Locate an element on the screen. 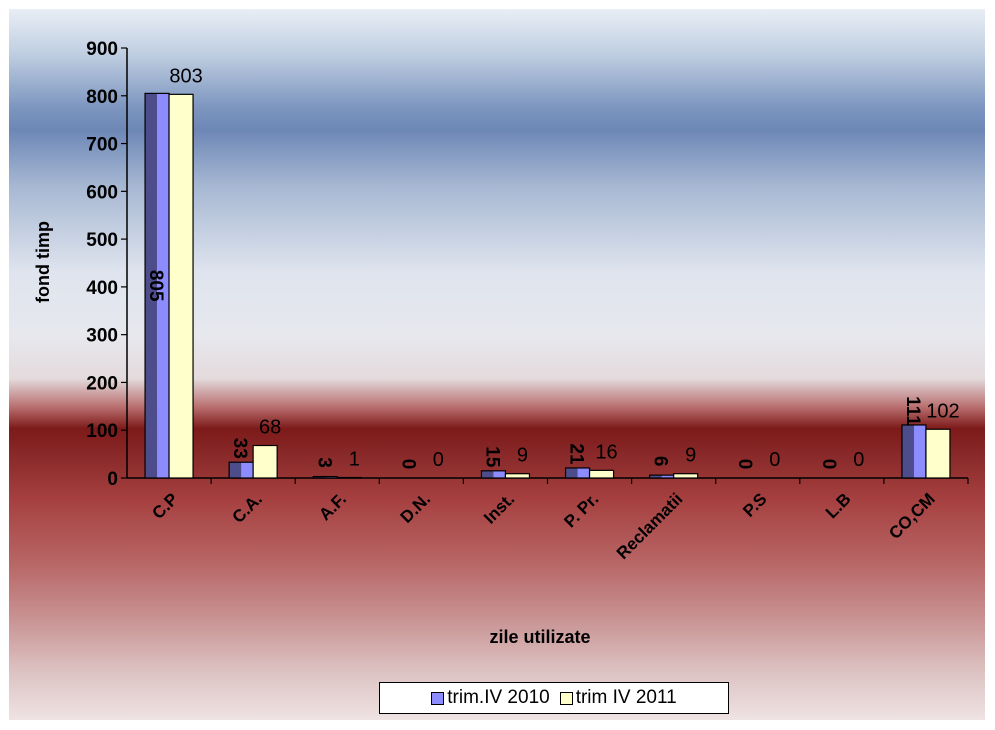  legend-item-2011: trim IV 2011 is located at coordinates (618, 698).